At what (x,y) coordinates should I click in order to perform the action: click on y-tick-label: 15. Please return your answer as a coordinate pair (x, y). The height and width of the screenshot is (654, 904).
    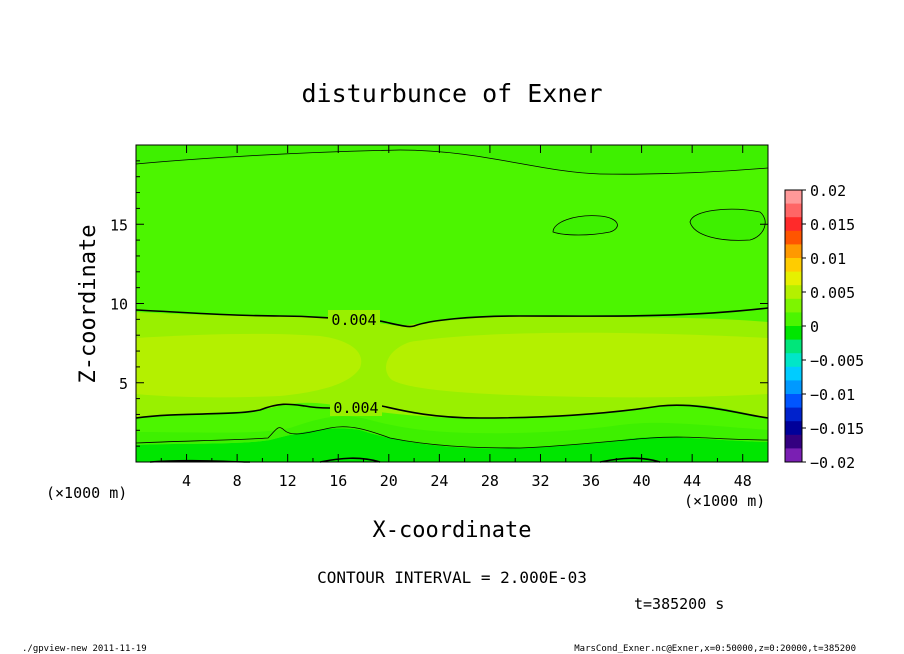
    Looking at the image, I should click on (119, 225).